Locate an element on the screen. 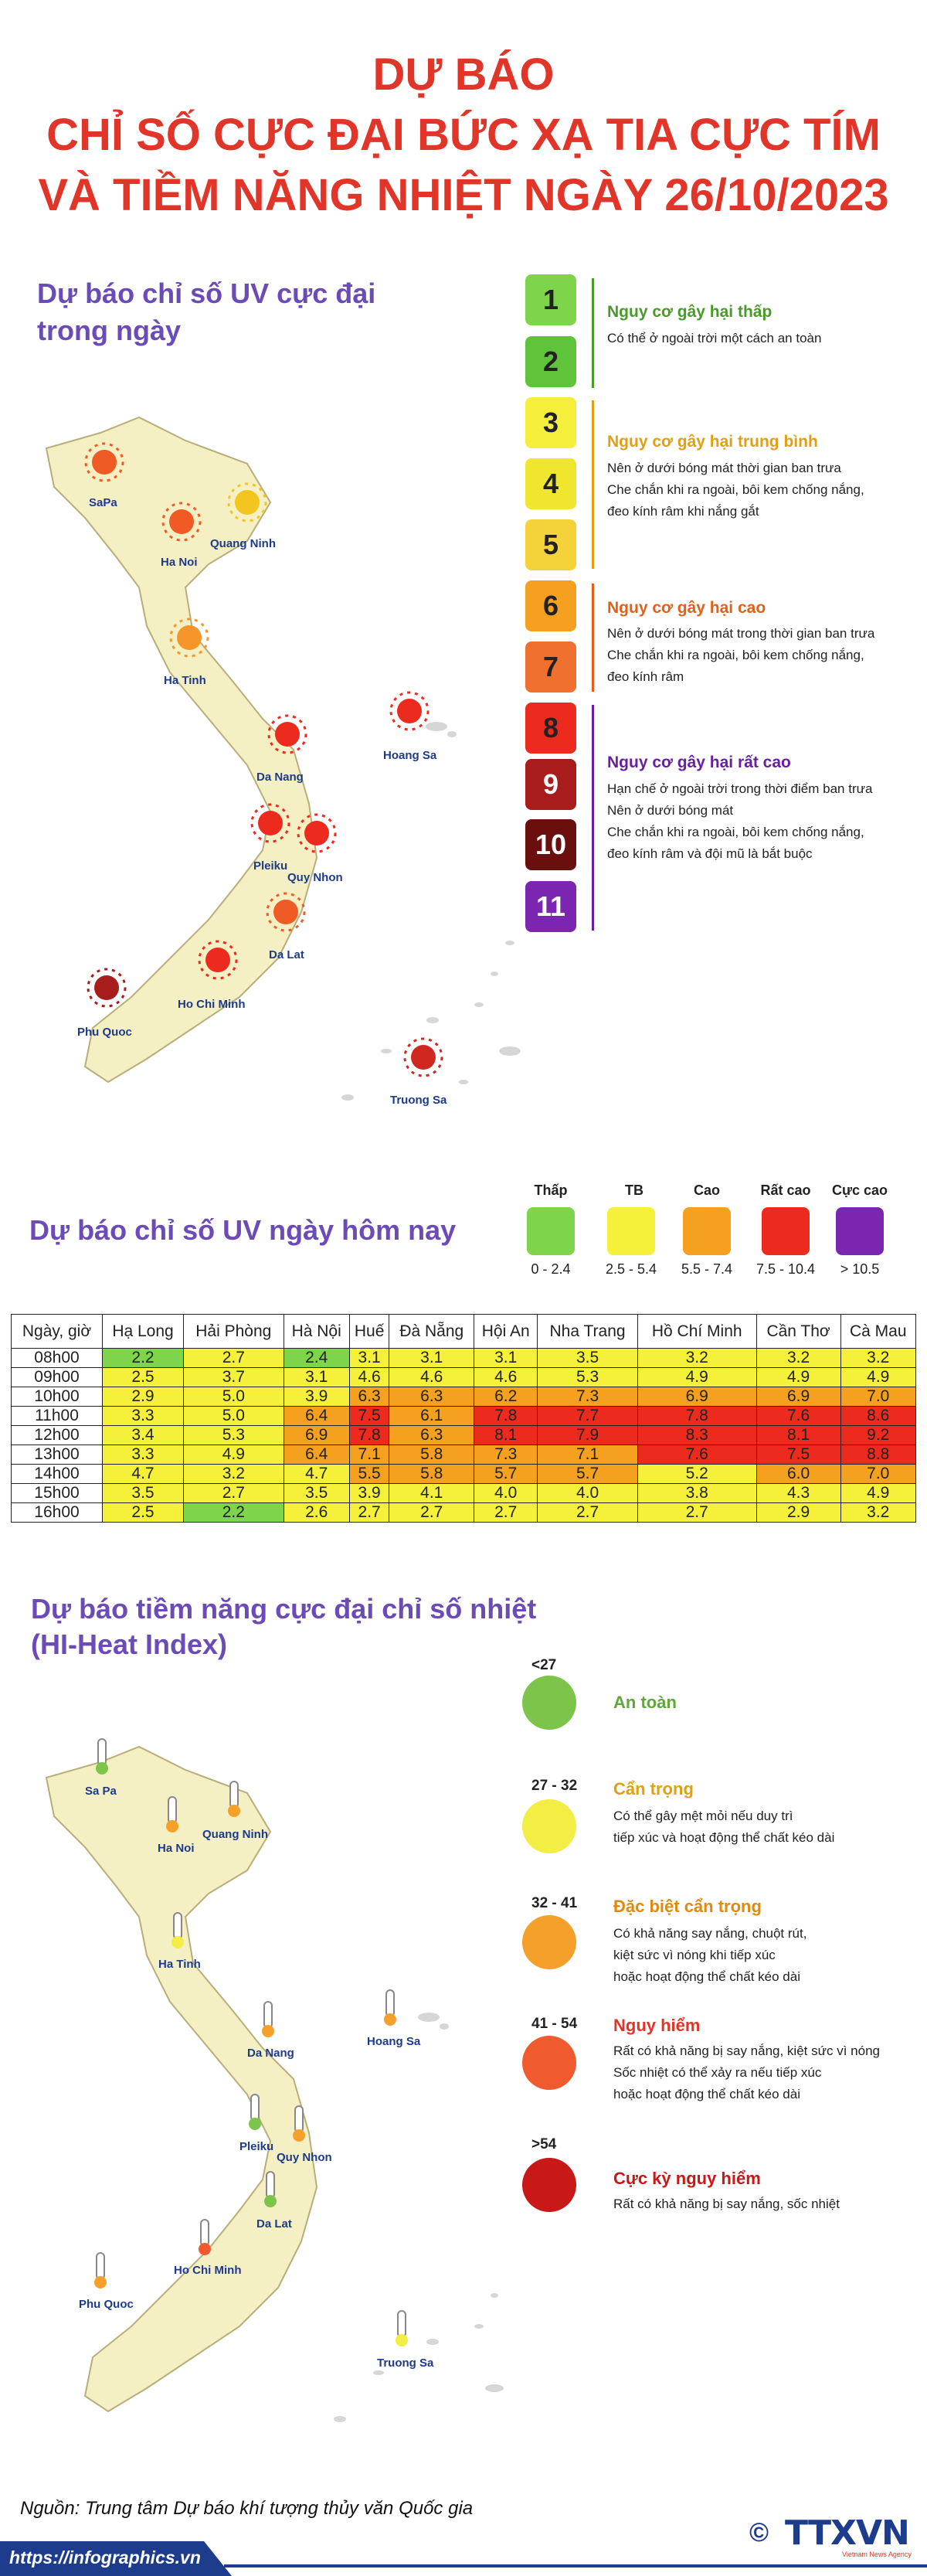 This screenshot has width=927, height=2576. hi-circle-danger is located at coordinates (549, 2063).